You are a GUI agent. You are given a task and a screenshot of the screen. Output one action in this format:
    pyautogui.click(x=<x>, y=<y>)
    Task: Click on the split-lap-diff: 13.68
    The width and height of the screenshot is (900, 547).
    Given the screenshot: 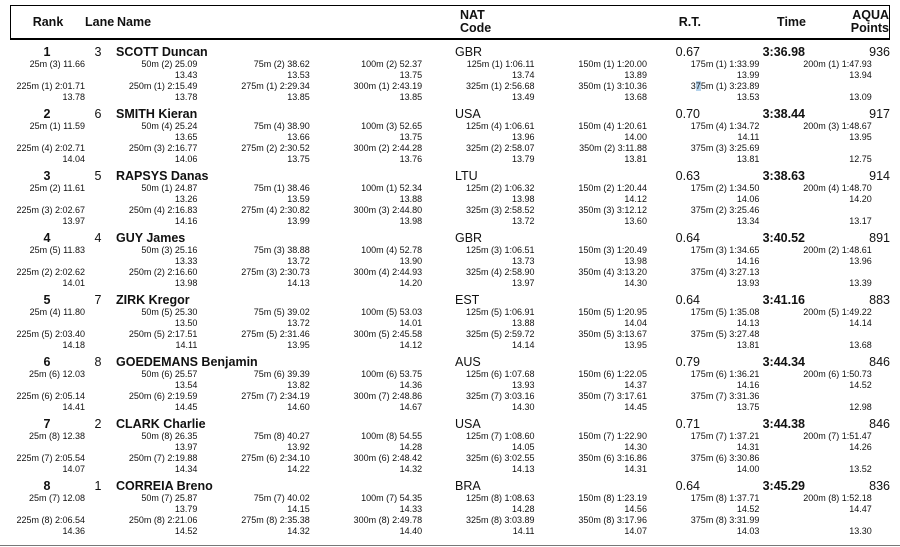 What is the action you would take?
    pyautogui.click(x=635, y=97)
    